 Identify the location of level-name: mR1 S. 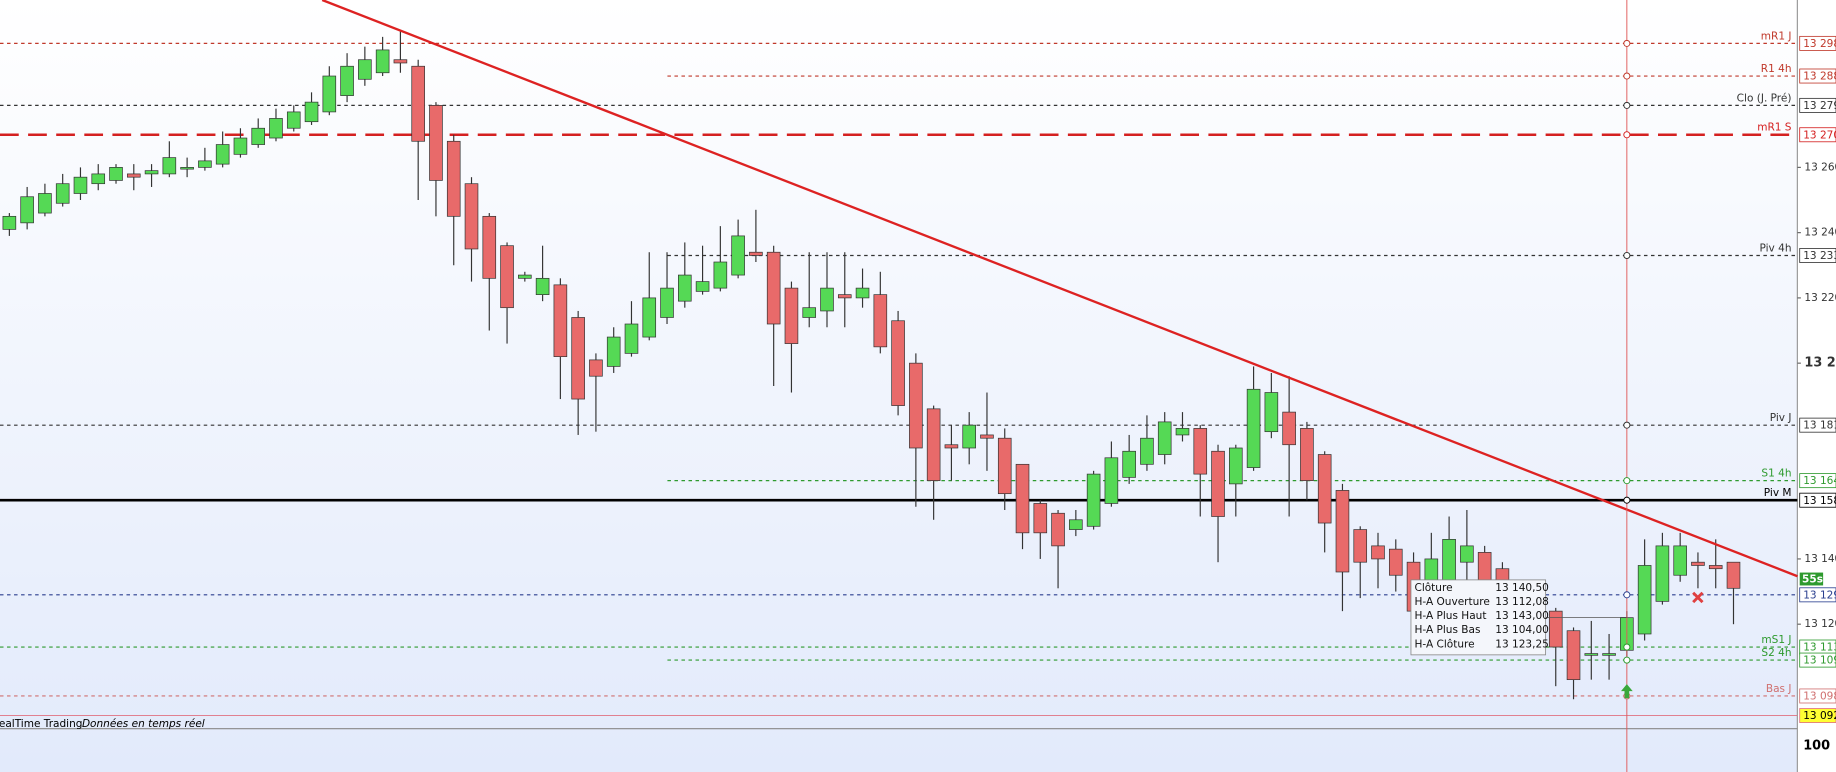
(1774, 128).